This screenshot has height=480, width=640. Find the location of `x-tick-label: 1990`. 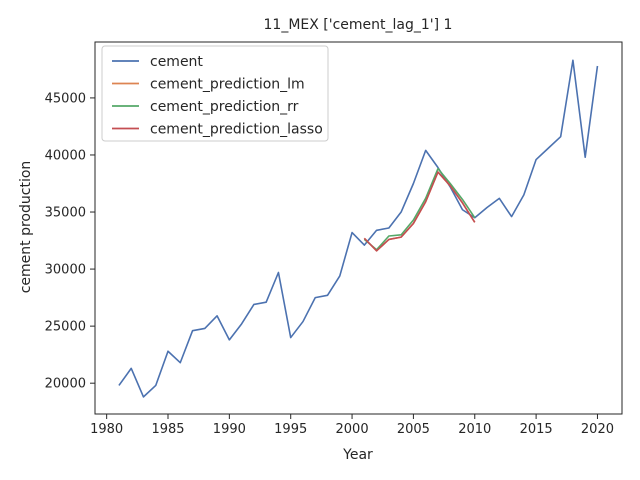

x-tick-label: 1990 is located at coordinates (229, 429).